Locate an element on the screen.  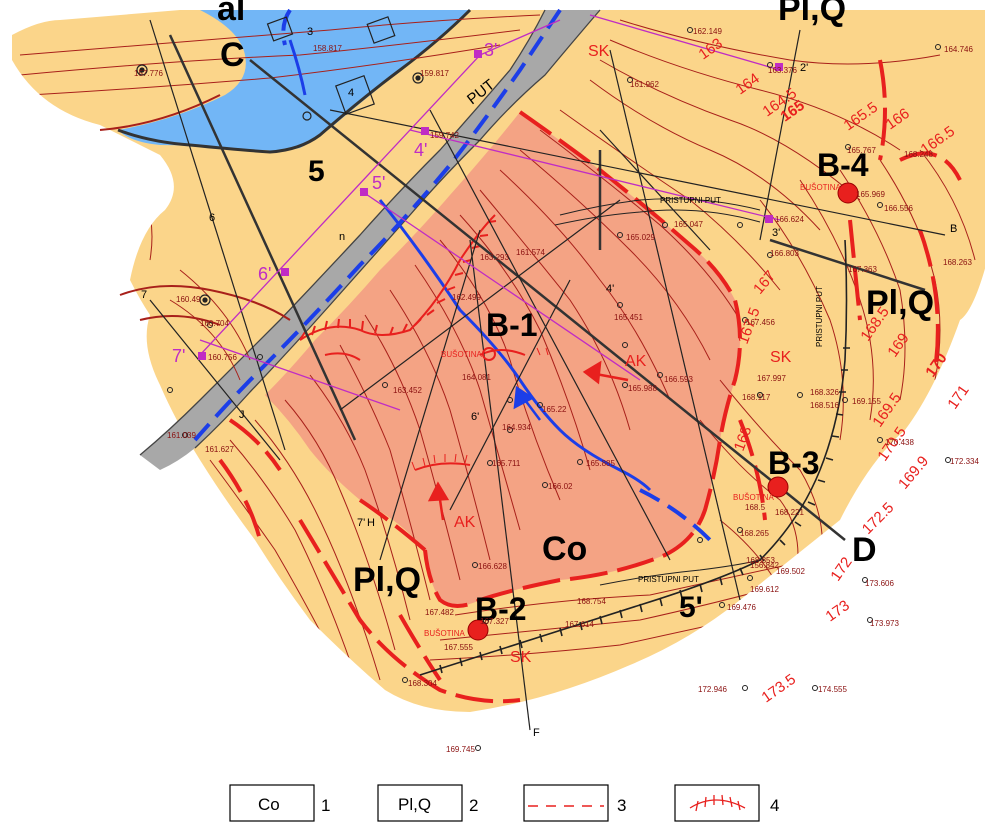
spot-height: 167.555 is located at coordinates (458, 647).